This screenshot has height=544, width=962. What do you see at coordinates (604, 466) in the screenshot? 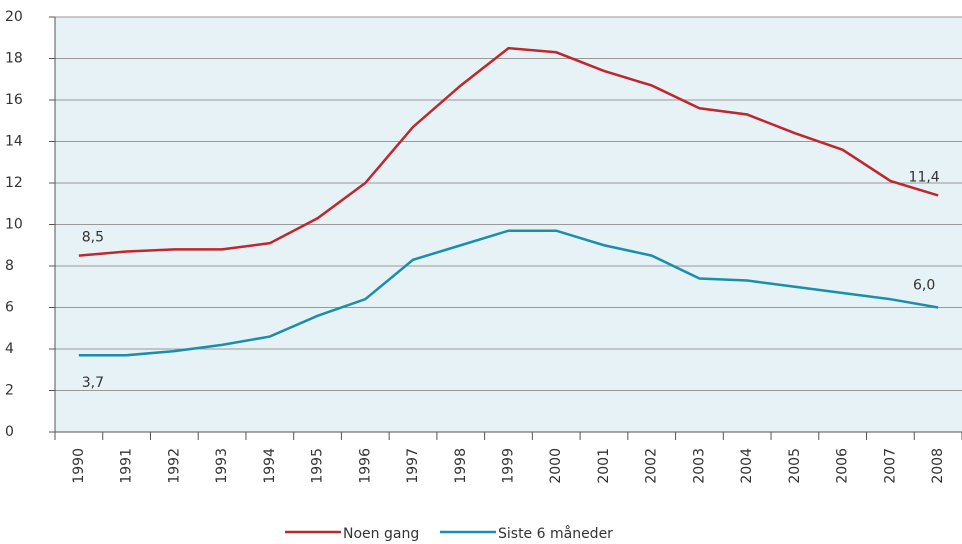
I see `x-tick-label: 2001` at bounding box center [604, 466].